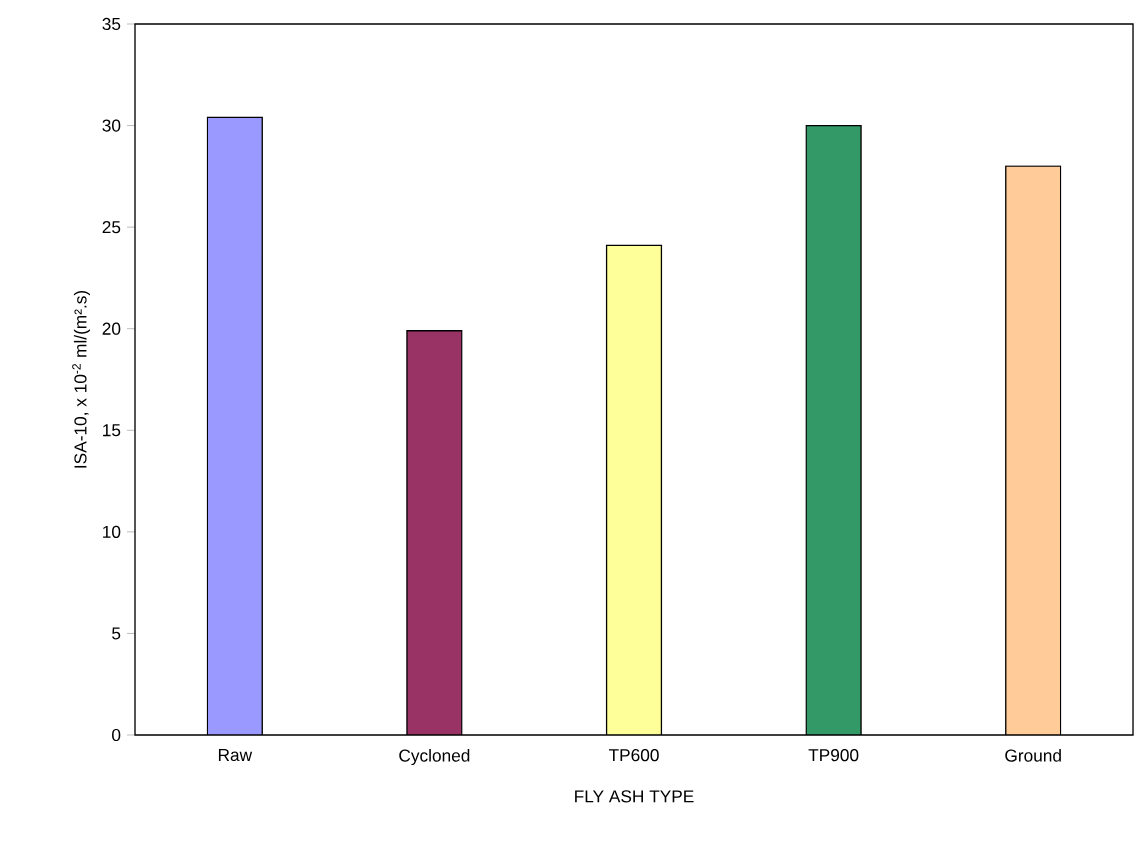 The width and height of the screenshot is (1135, 842). What do you see at coordinates (111, 328) in the screenshot?
I see `y-tick-label: 20` at bounding box center [111, 328].